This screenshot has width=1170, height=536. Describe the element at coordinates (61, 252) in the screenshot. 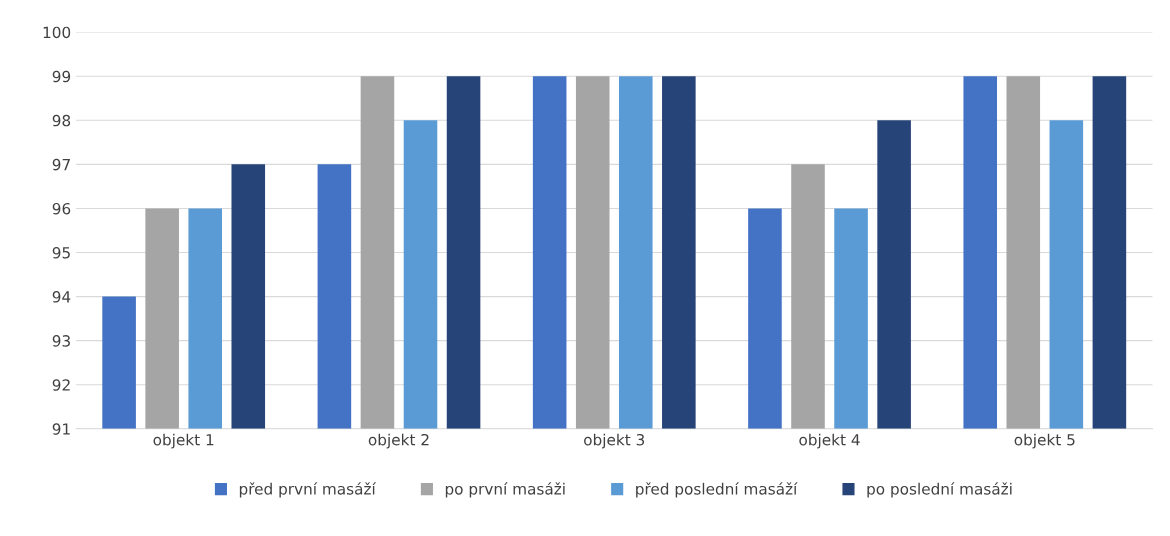

I see `y-tick-label: 95` at that location.